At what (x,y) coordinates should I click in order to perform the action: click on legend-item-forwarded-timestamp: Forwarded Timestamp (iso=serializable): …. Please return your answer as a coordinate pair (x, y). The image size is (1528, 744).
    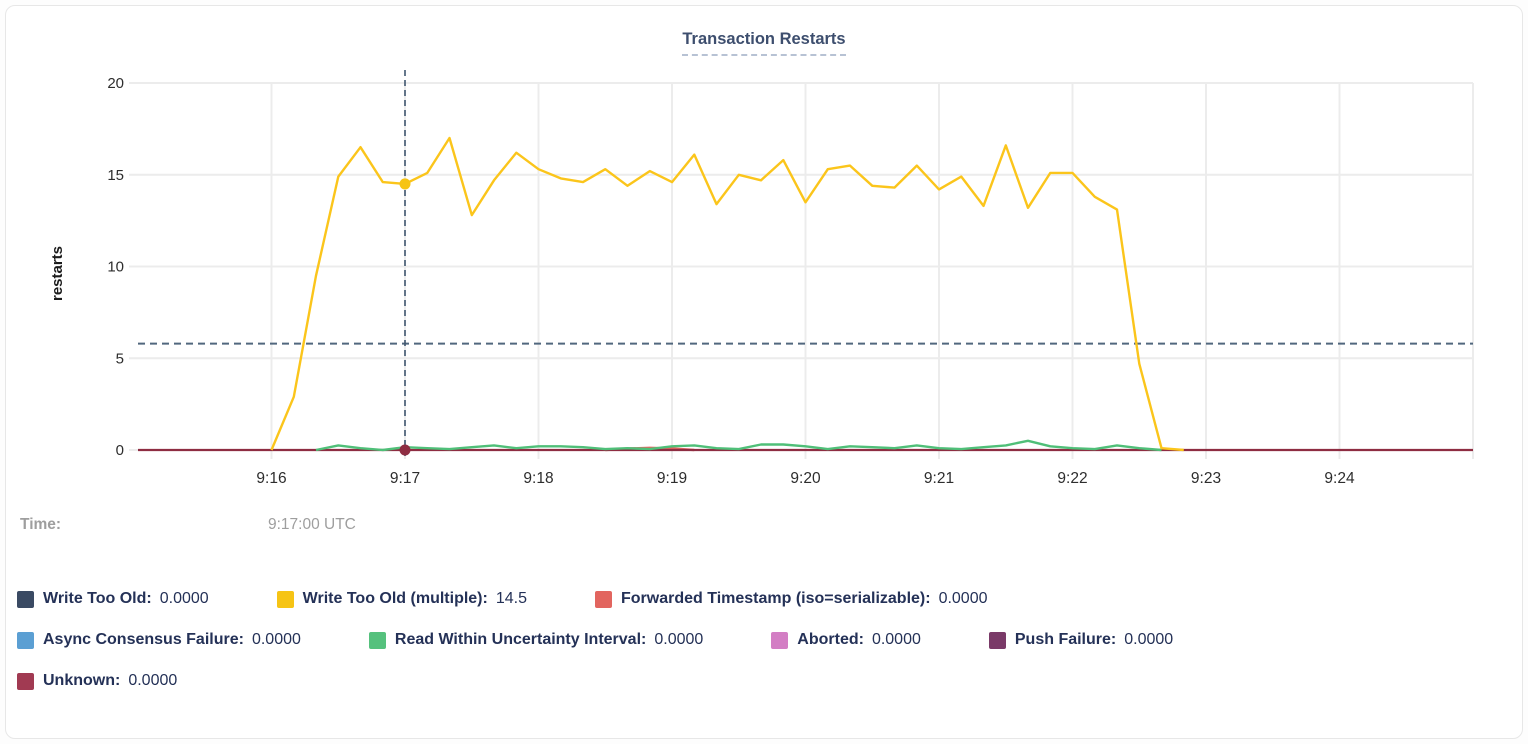
    Looking at the image, I should click on (791, 599).